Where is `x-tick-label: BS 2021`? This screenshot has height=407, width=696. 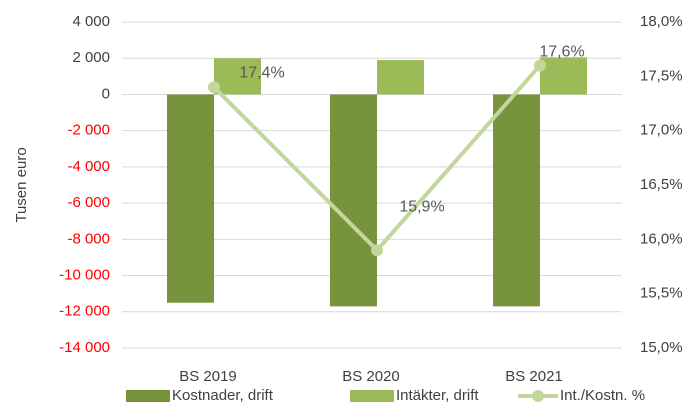
x-tick-label: BS 2021 is located at coordinates (534, 376).